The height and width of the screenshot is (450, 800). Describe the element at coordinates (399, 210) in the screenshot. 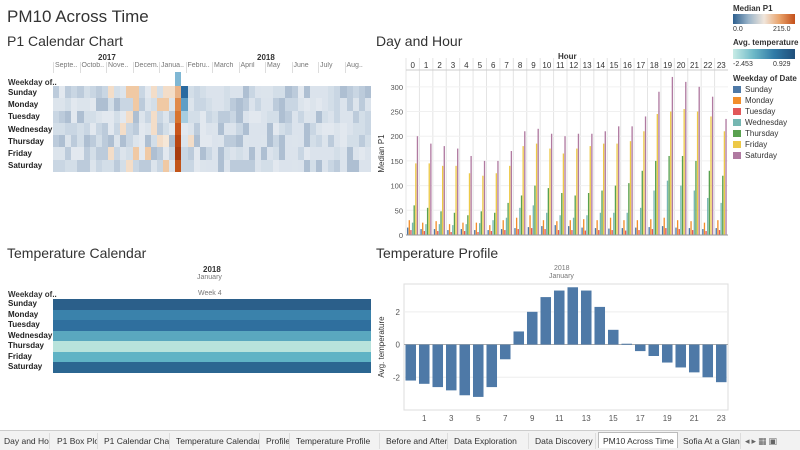

I see `y-tick-label: 50` at that location.